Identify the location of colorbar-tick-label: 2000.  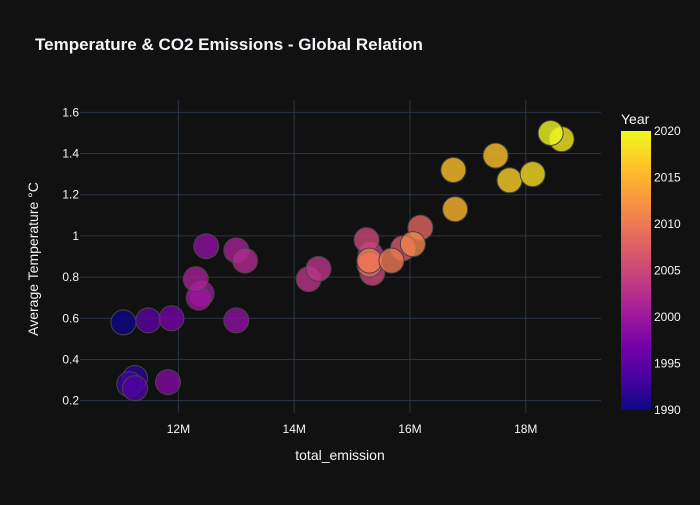
(667, 317).